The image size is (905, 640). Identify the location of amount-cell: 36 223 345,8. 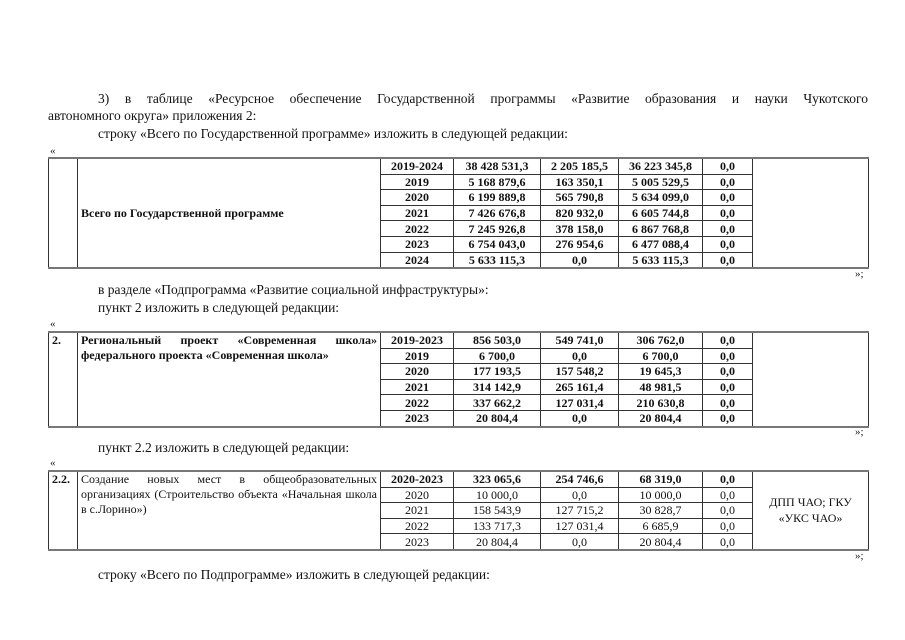
(660, 166).